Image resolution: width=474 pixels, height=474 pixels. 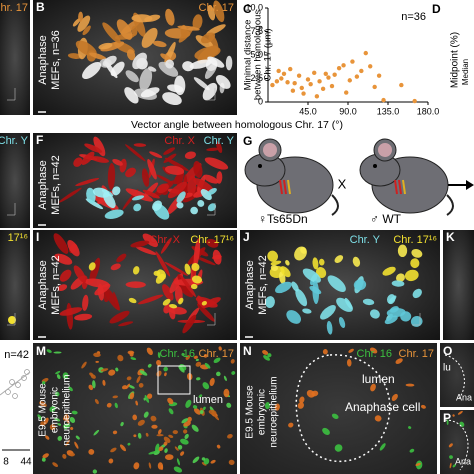 I want to click on y-tick-label: 10.0, so click(x=254, y=7).